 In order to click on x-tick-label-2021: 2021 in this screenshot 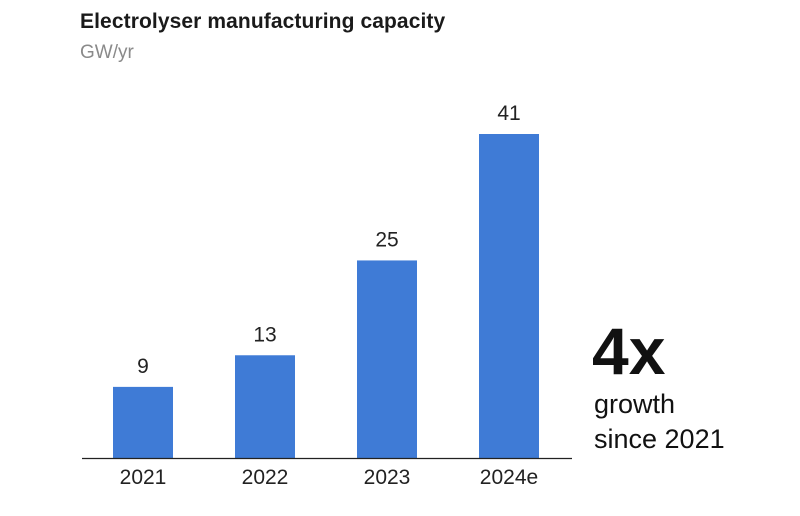, I will do `click(143, 477)`.